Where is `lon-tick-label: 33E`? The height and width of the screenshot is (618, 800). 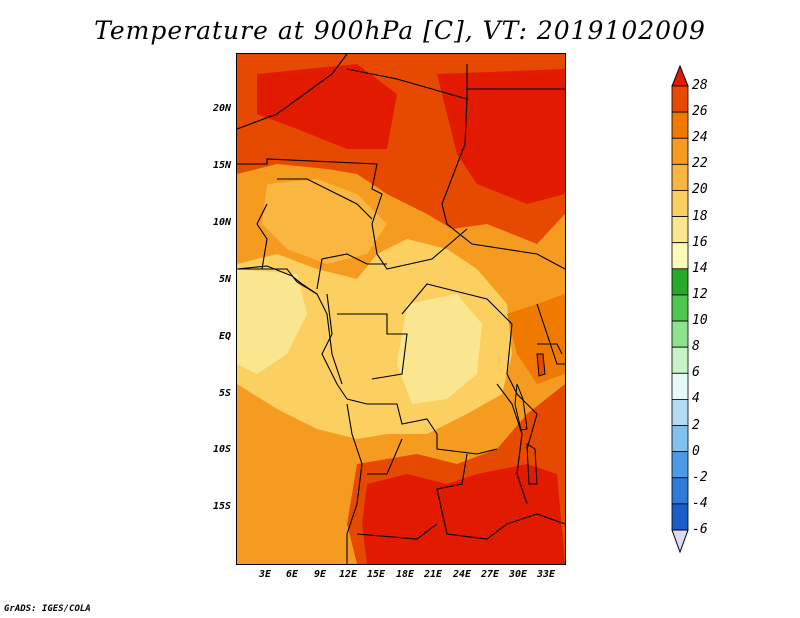
lon-tick-label: 33E is located at coordinates (546, 574).